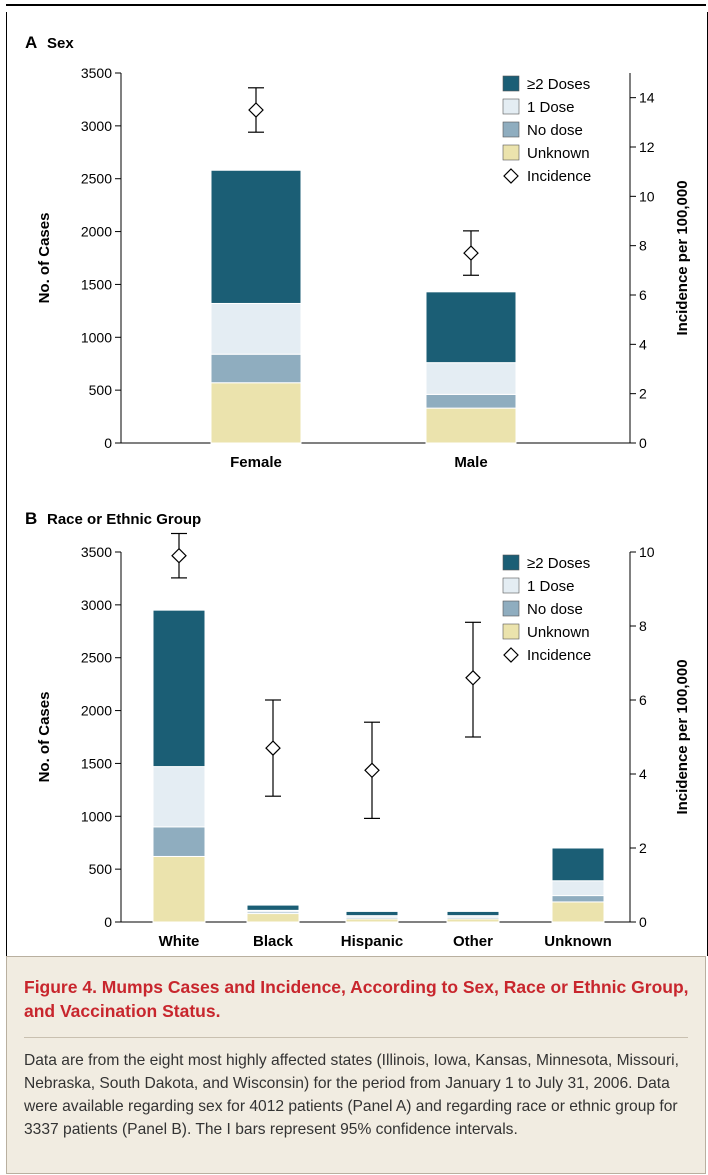  Describe the element at coordinates (108, 443) in the screenshot. I see `panel-a-y-tick-label: 0` at that location.